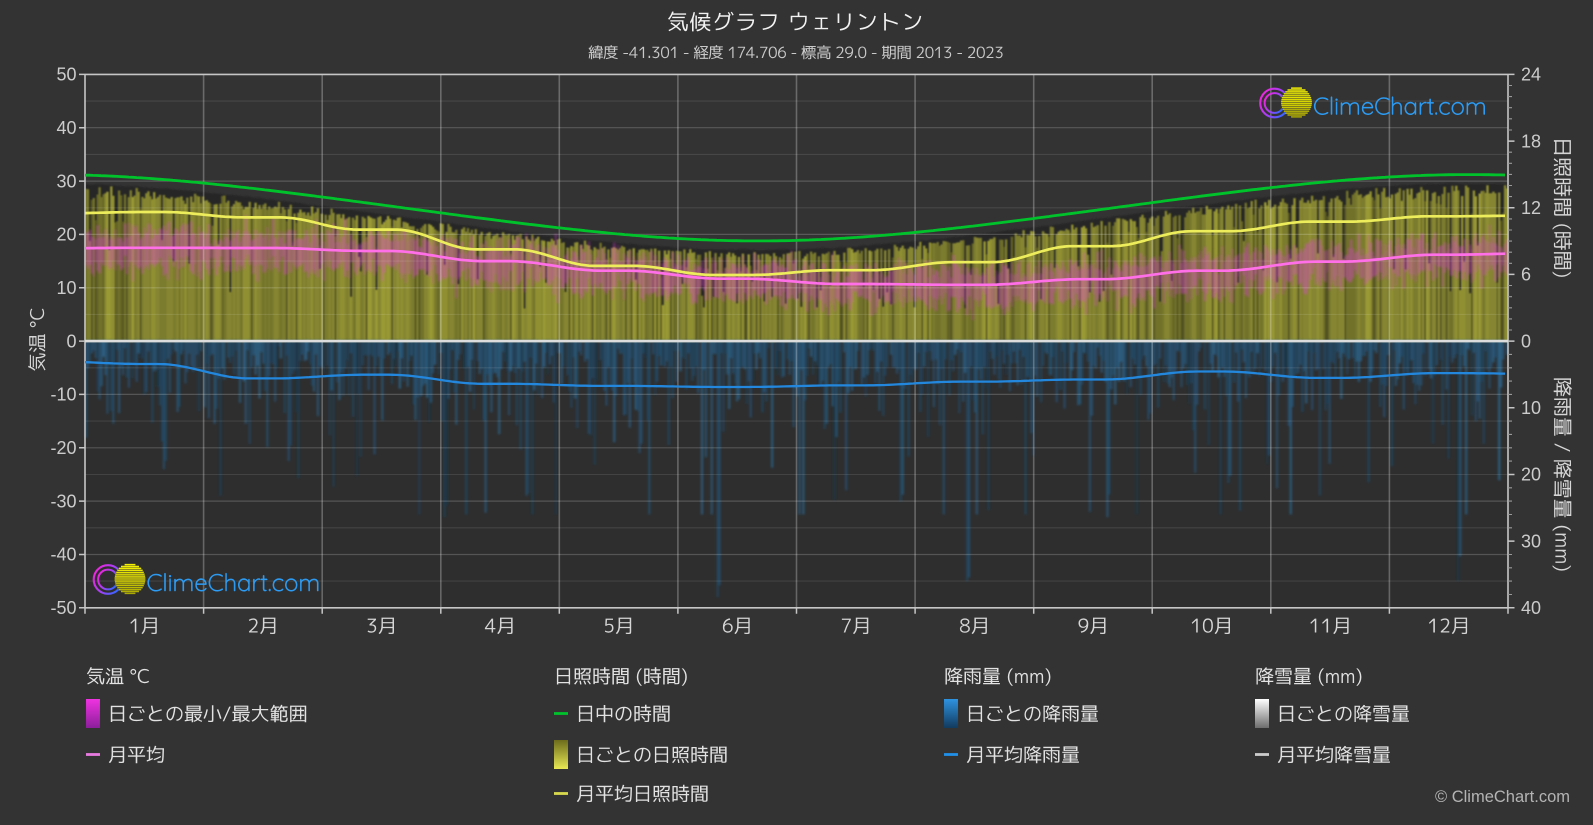 This screenshot has height=825, width=1593. Describe the element at coordinates (63, 608) in the screenshot. I see `svg-text: -50` at that location.